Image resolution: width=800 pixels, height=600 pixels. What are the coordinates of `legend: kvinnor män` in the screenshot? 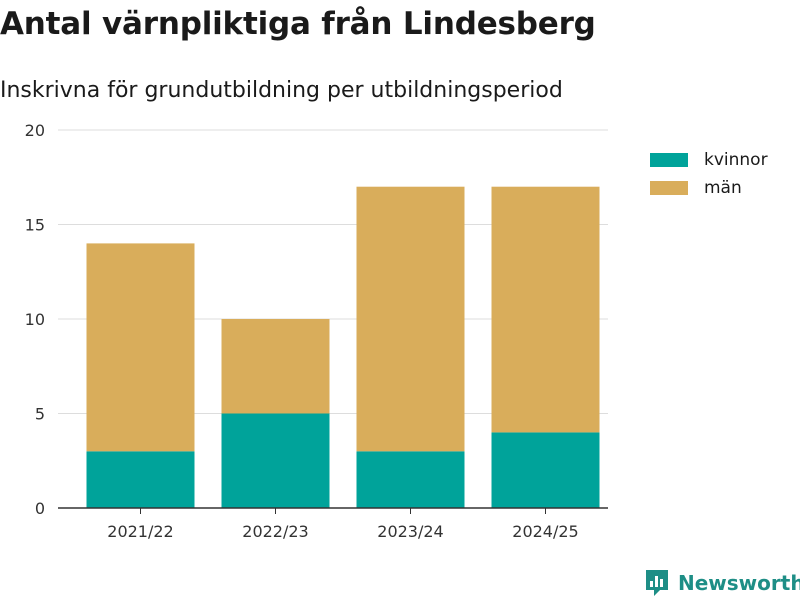 It's located at (709, 174).